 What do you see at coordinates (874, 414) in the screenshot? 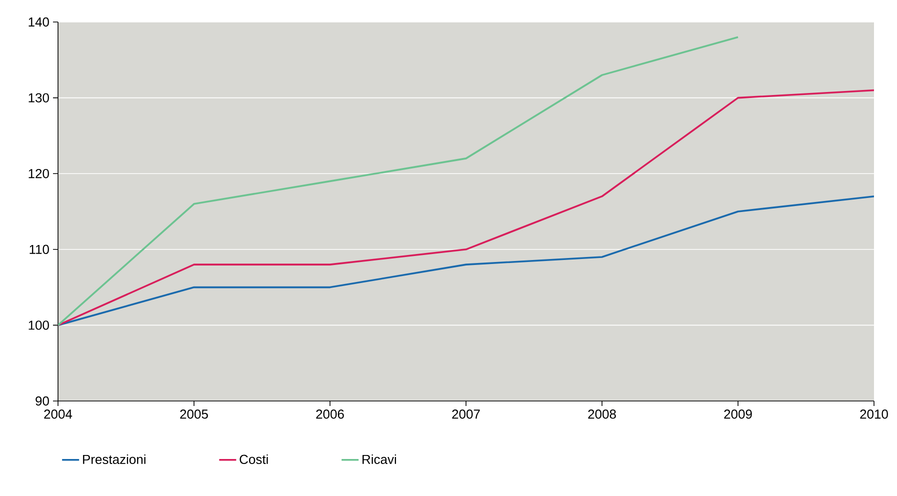
I see `x-tick-label: 2010` at bounding box center [874, 414].